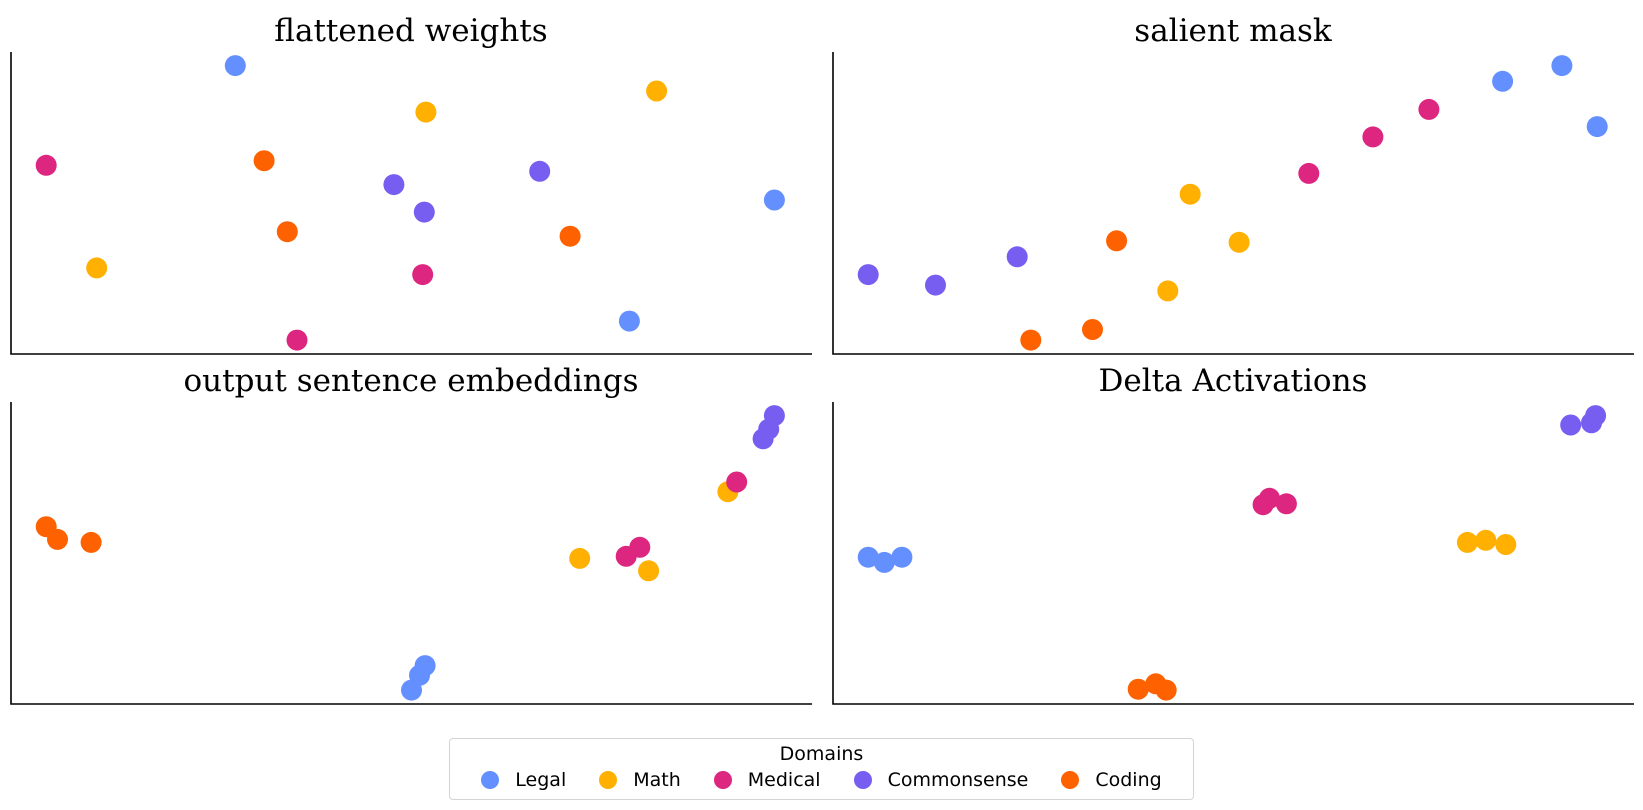 This screenshot has height=810, width=1643. I want to click on legend-label: Math, so click(657, 780).